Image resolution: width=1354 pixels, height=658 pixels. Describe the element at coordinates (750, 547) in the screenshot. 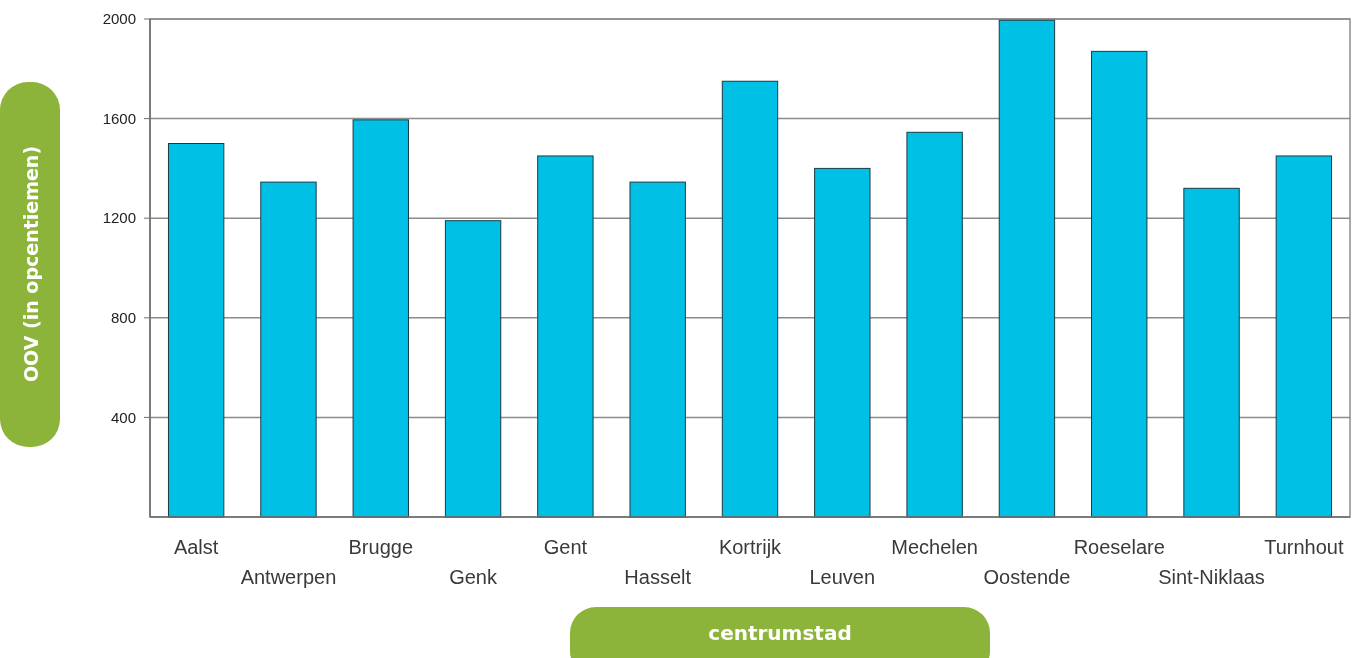

I see `x-tick-label: Kortrijk` at that location.